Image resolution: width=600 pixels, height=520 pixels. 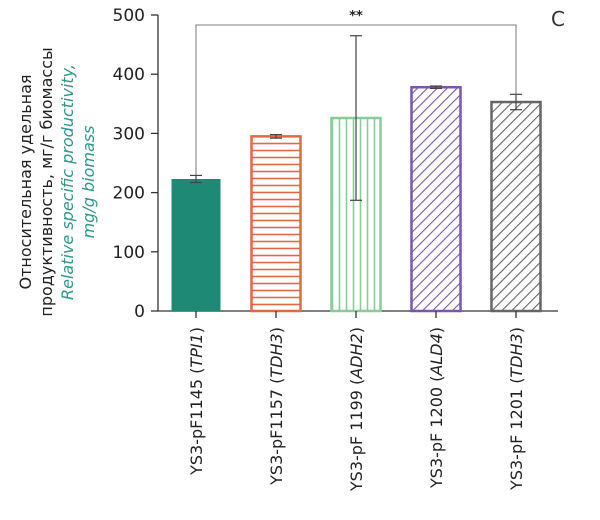 I want to click on y-axis-label-en-line1: Relative specific productivity,, so click(x=67, y=182).